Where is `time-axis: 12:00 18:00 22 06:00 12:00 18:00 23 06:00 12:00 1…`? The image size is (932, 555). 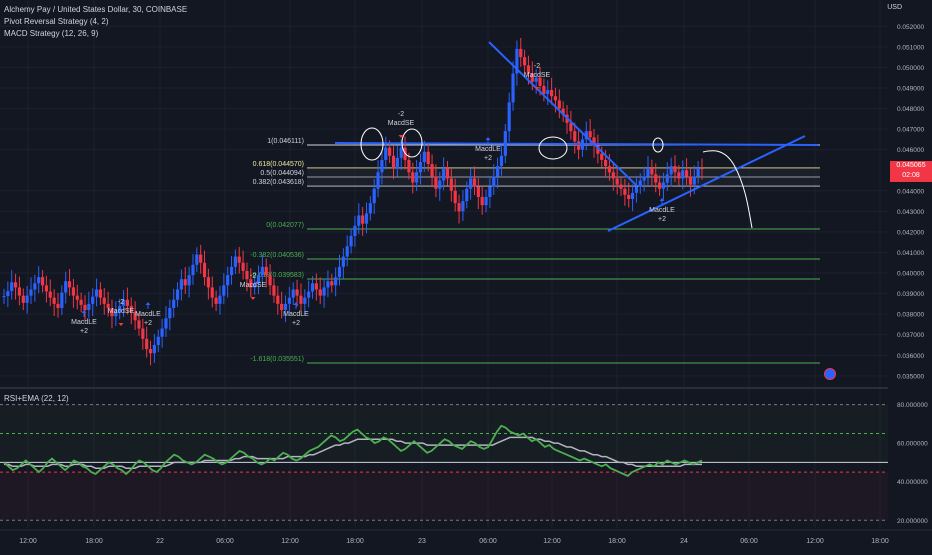 time-axis: 12:00 18:00 22 06:00 12:00 18:00 23 06:00 12:00 1… is located at coordinates (466, 539).